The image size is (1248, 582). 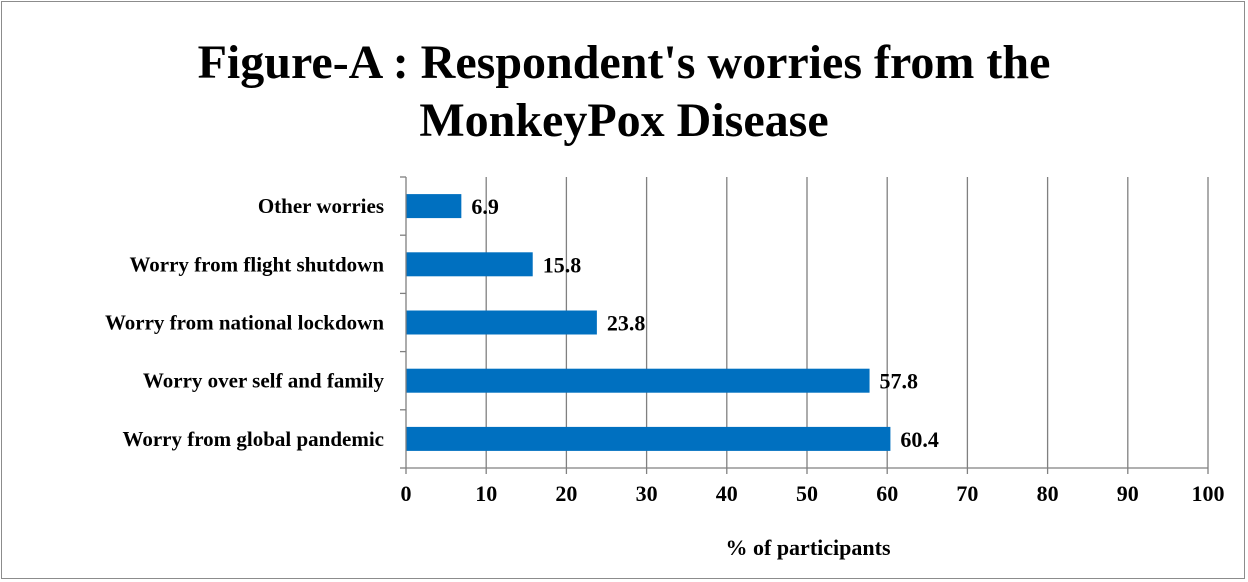 What do you see at coordinates (967, 493) in the screenshot?
I see `x-tick-label-70: 70` at bounding box center [967, 493].